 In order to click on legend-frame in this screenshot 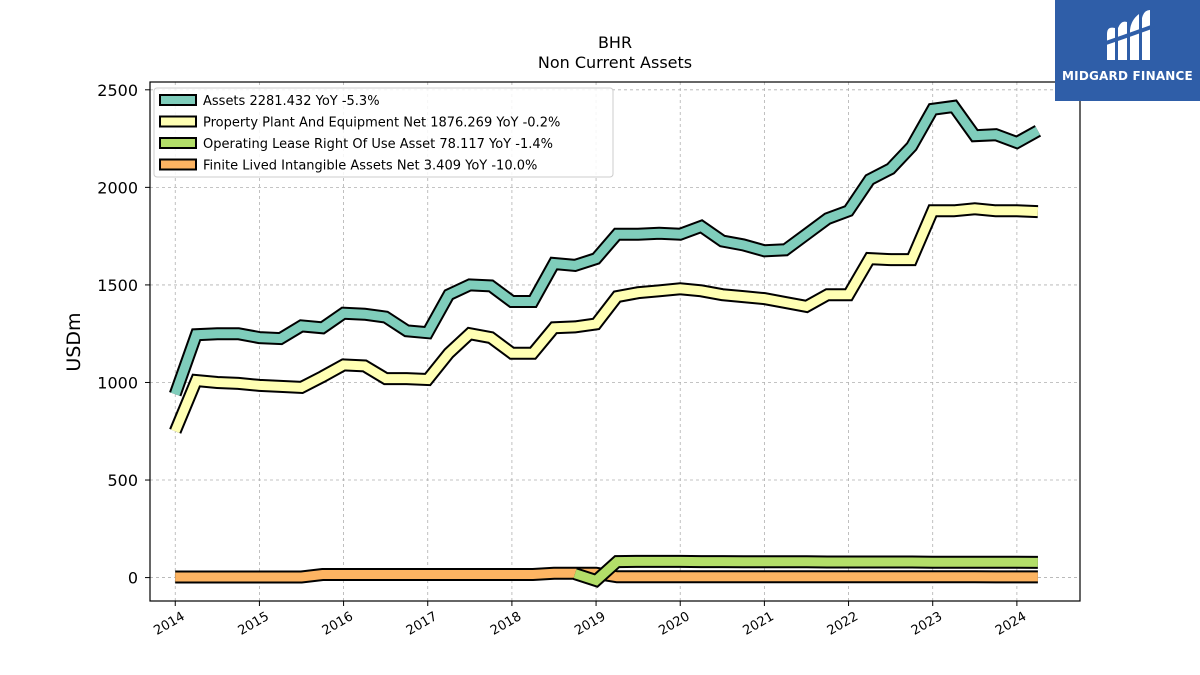, I will do `click(383, 132)`.